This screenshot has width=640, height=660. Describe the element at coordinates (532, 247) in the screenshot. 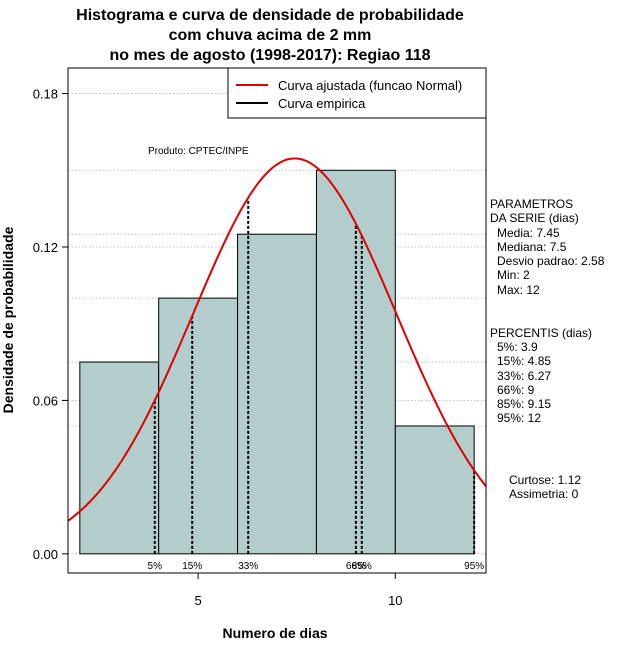

I see `parameter-mediana: Mediana: 7.5` at that location.